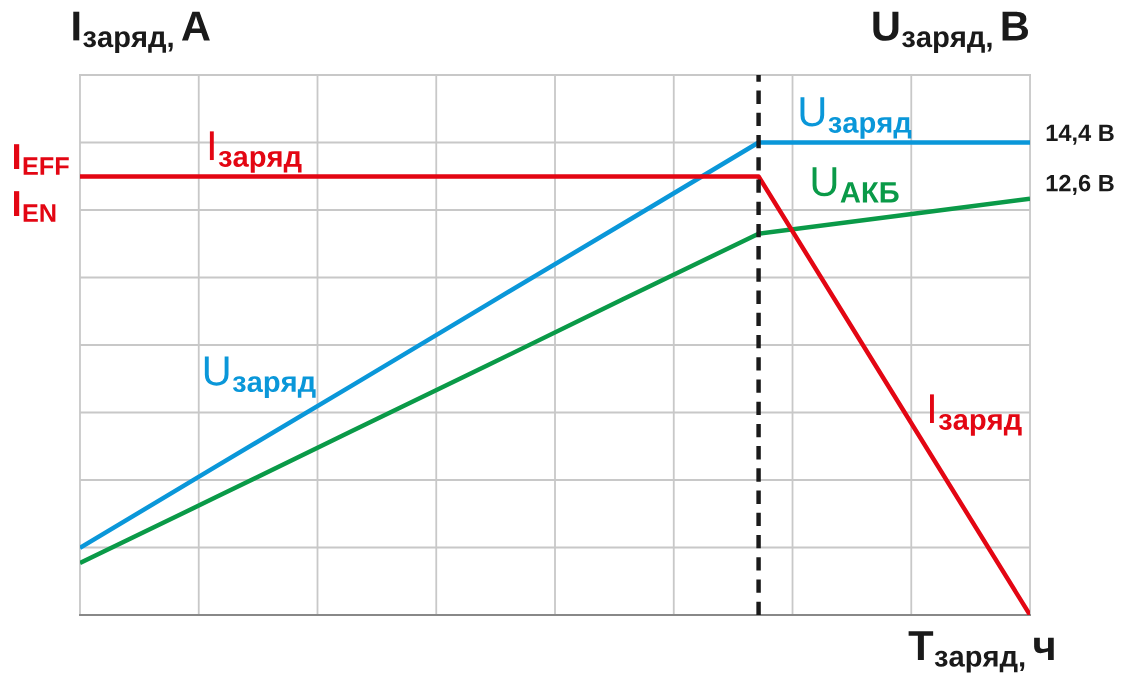 The image size is (1146, 681). Describe the element at coordinates (950, 32) in the screenshot. I see `y2-axis-title: U$_{заряд,}$B` at that location.